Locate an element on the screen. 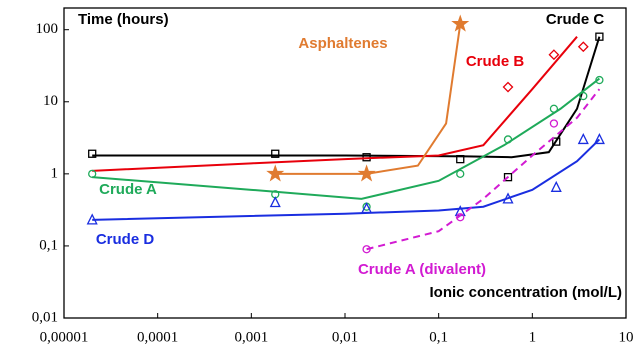 Image resolution: width=637 pixels, height=349 pixels. series-label: Asphaltenes is located at coordinates (342, 43).